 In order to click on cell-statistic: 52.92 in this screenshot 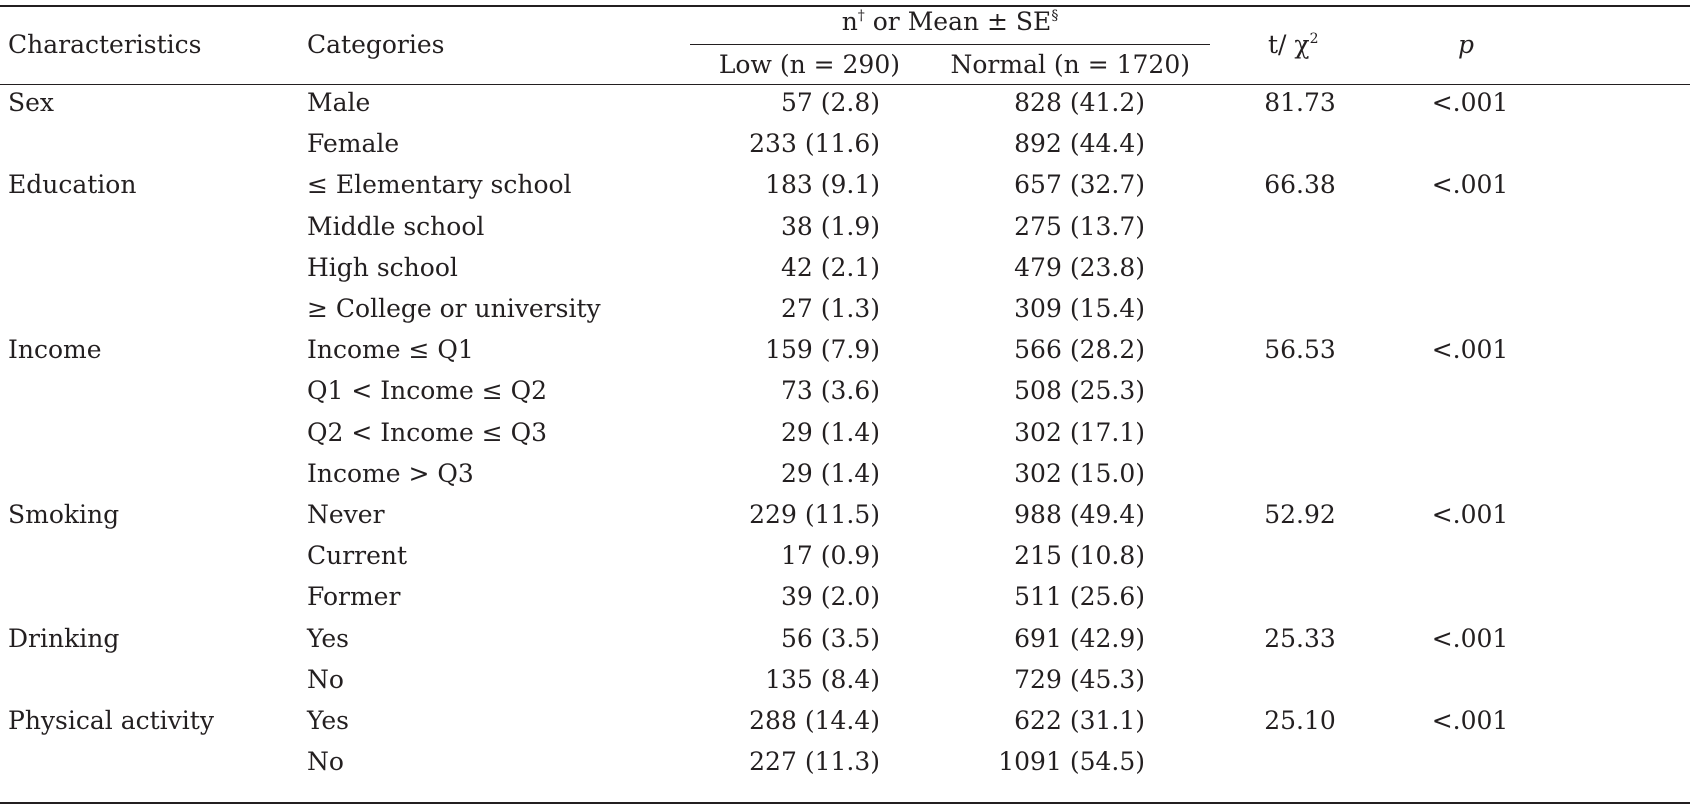, I will do `click(1300, 514)`.